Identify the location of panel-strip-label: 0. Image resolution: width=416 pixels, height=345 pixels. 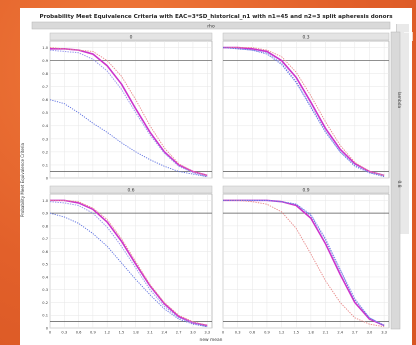
(131, 37).